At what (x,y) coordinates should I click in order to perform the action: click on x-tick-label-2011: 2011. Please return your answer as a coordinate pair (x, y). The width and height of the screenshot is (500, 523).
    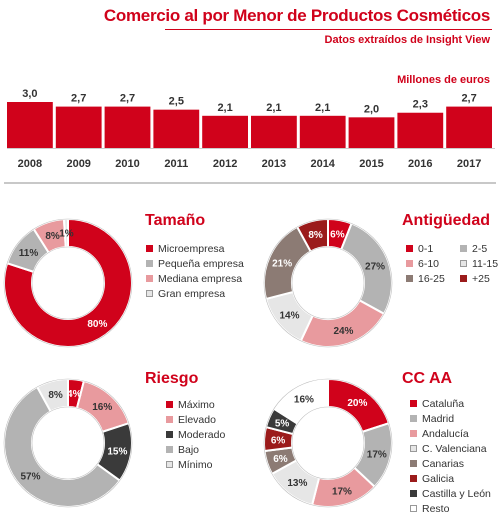
    Looking at the image, I should click on (176, 164).